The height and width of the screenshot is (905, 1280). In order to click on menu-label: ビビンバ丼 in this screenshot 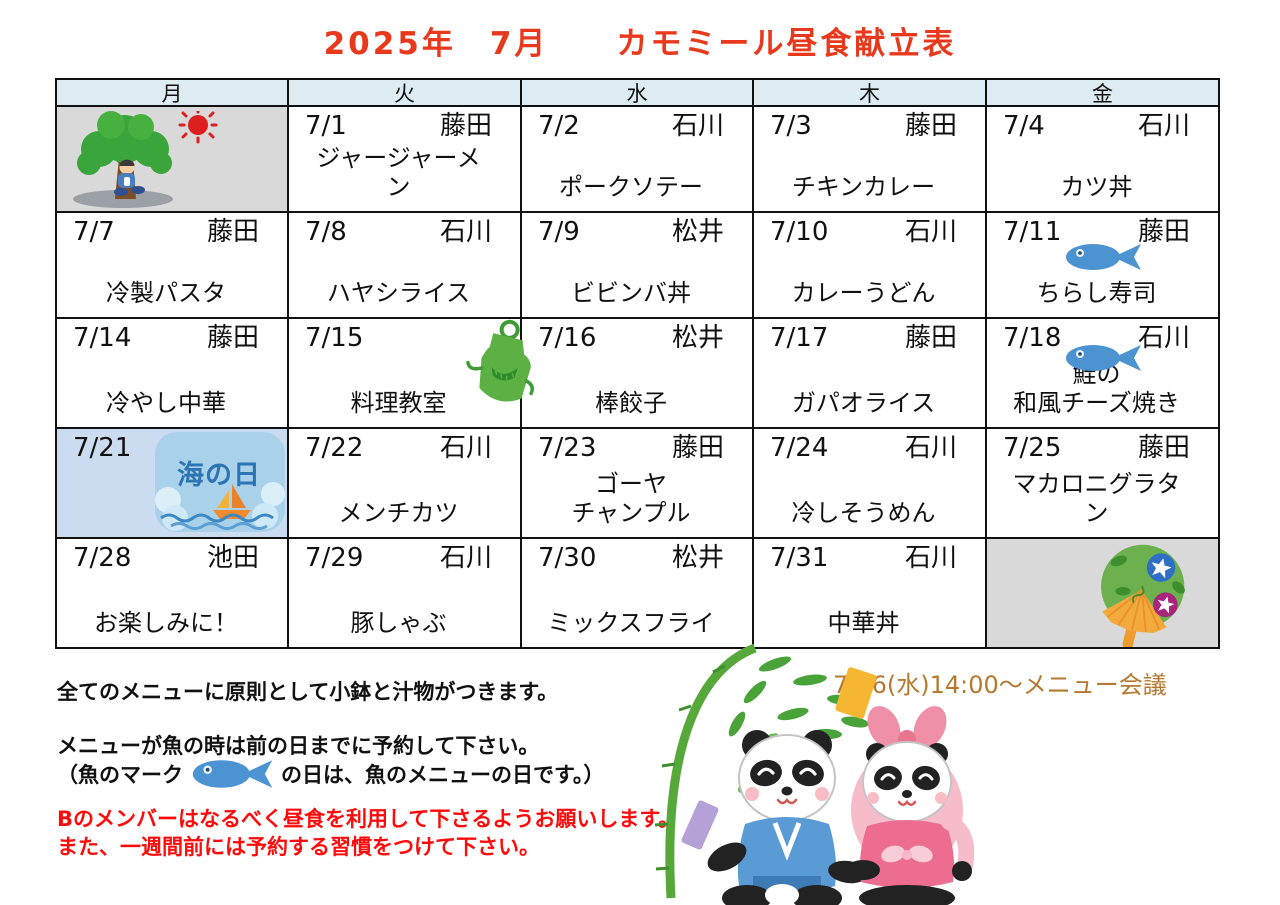, I will do `click(631, 292)`.